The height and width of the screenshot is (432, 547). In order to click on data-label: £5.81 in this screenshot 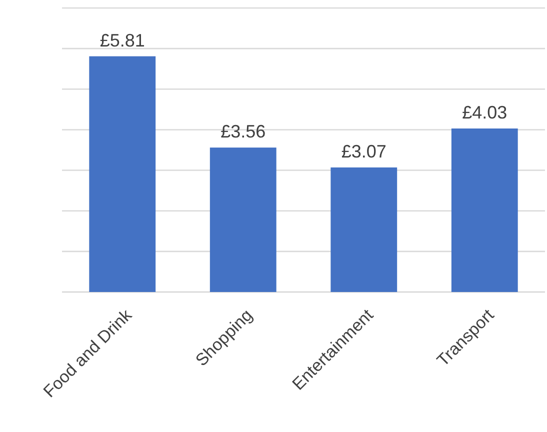, I will do `click(122, 40)`.